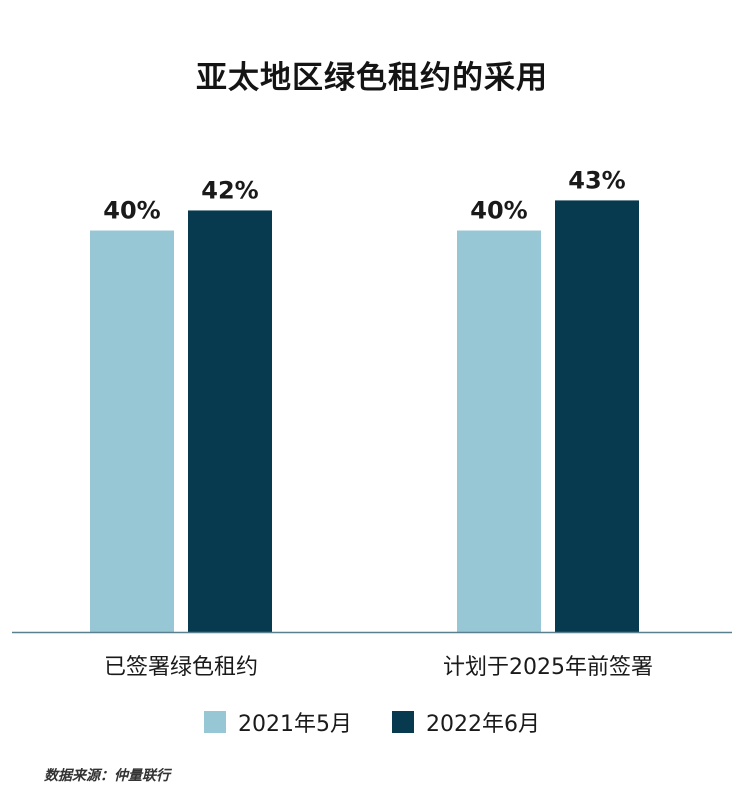 Image resolution: width=744 pixels, height=800 pixels. What do you see at coordinates (372, 722) in the screenshot?
I see `legend: 2021年5月 2022年6月` at bounding box center [372, 722].